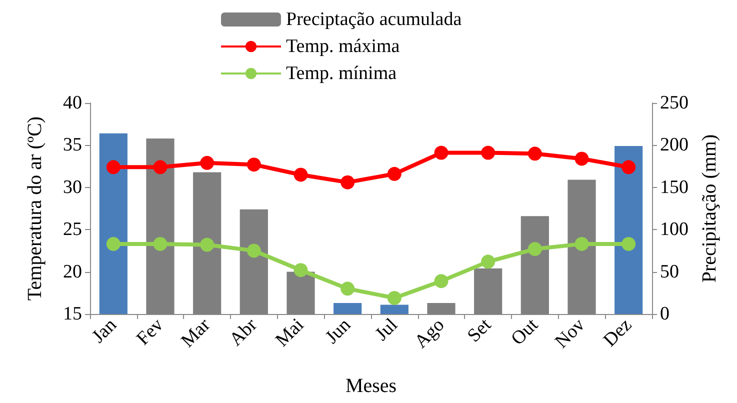 This screenshot has height=403, width=737. Describe the element at coordinates (244, 332) in the screenshot. I see `x-tick-label: Abr` at that location.